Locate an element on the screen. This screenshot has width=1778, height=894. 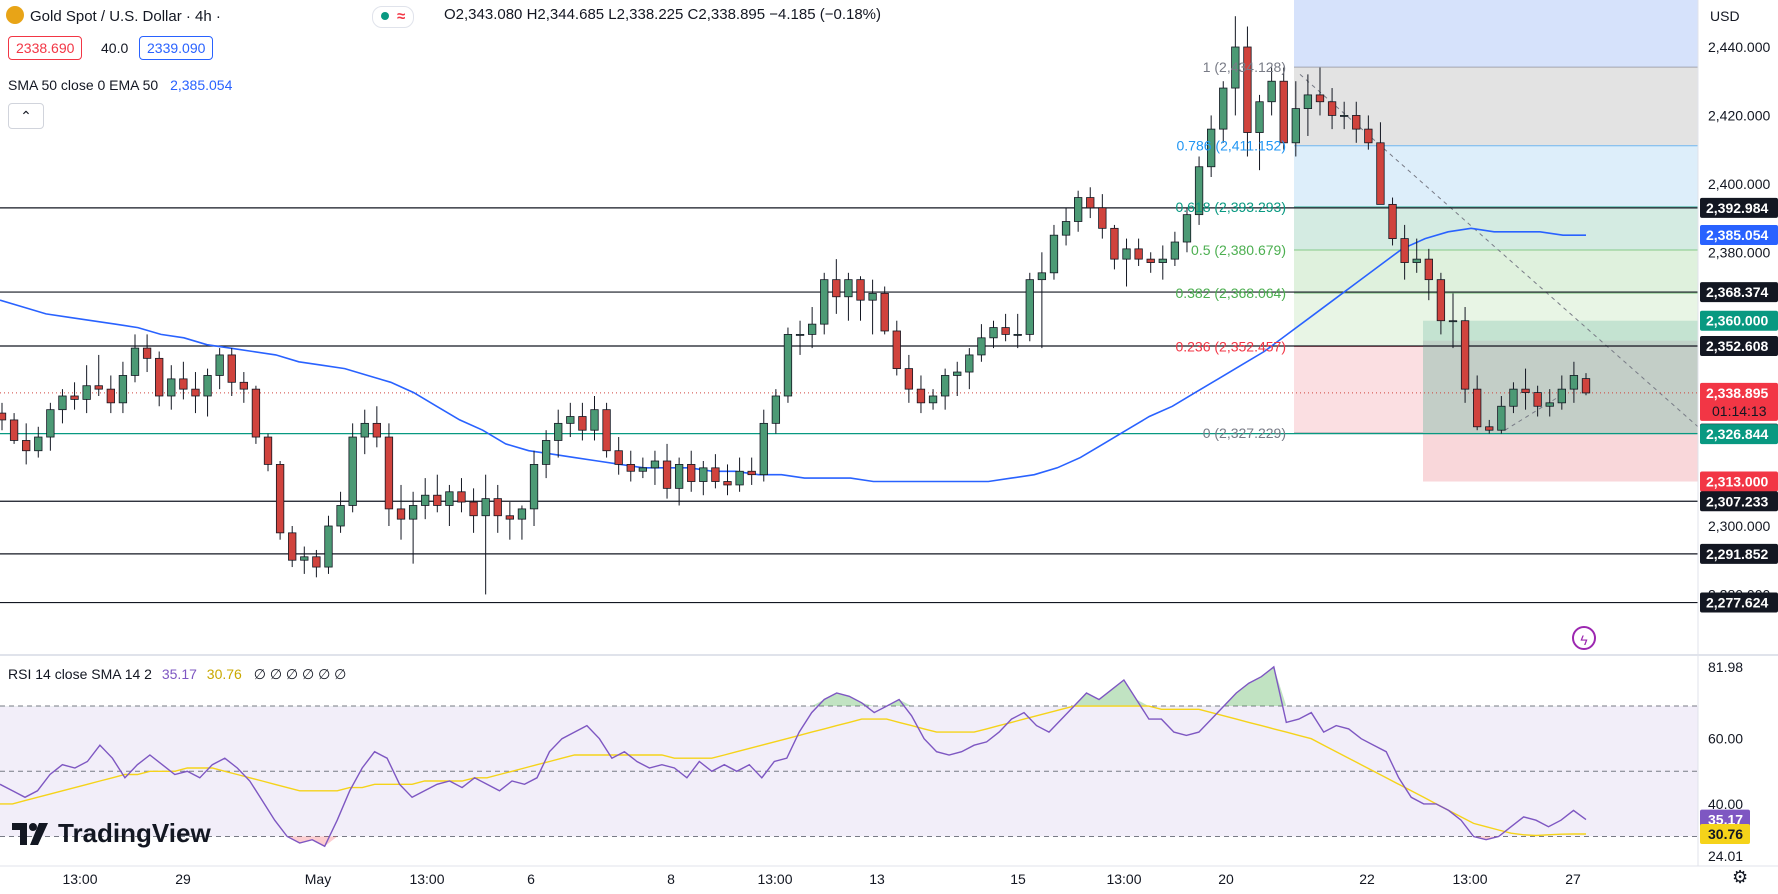
tradingview-logo: TradingView is located at coordinates (111, 833).